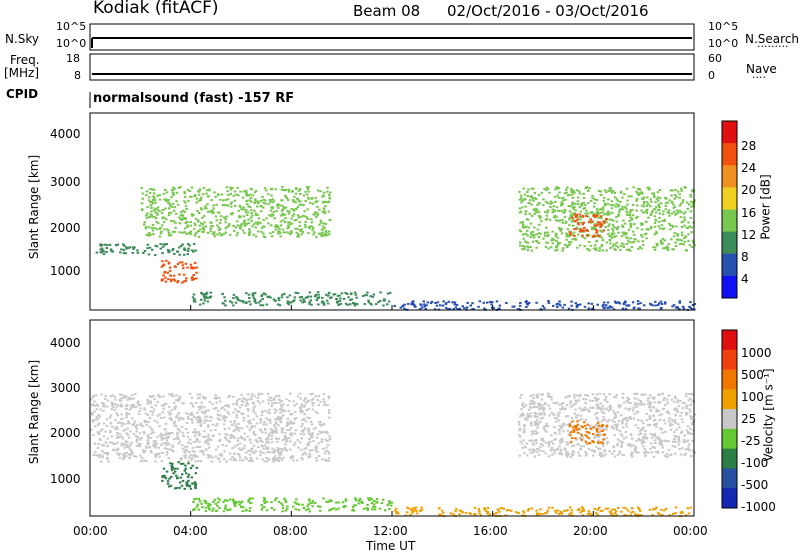 The width and height of the screenshot is (800, 554). What do you see at coordinates (745, 257) in the screenshot?
I see `power-cbar-tick-8: 8` at bounding box center [745, 257].